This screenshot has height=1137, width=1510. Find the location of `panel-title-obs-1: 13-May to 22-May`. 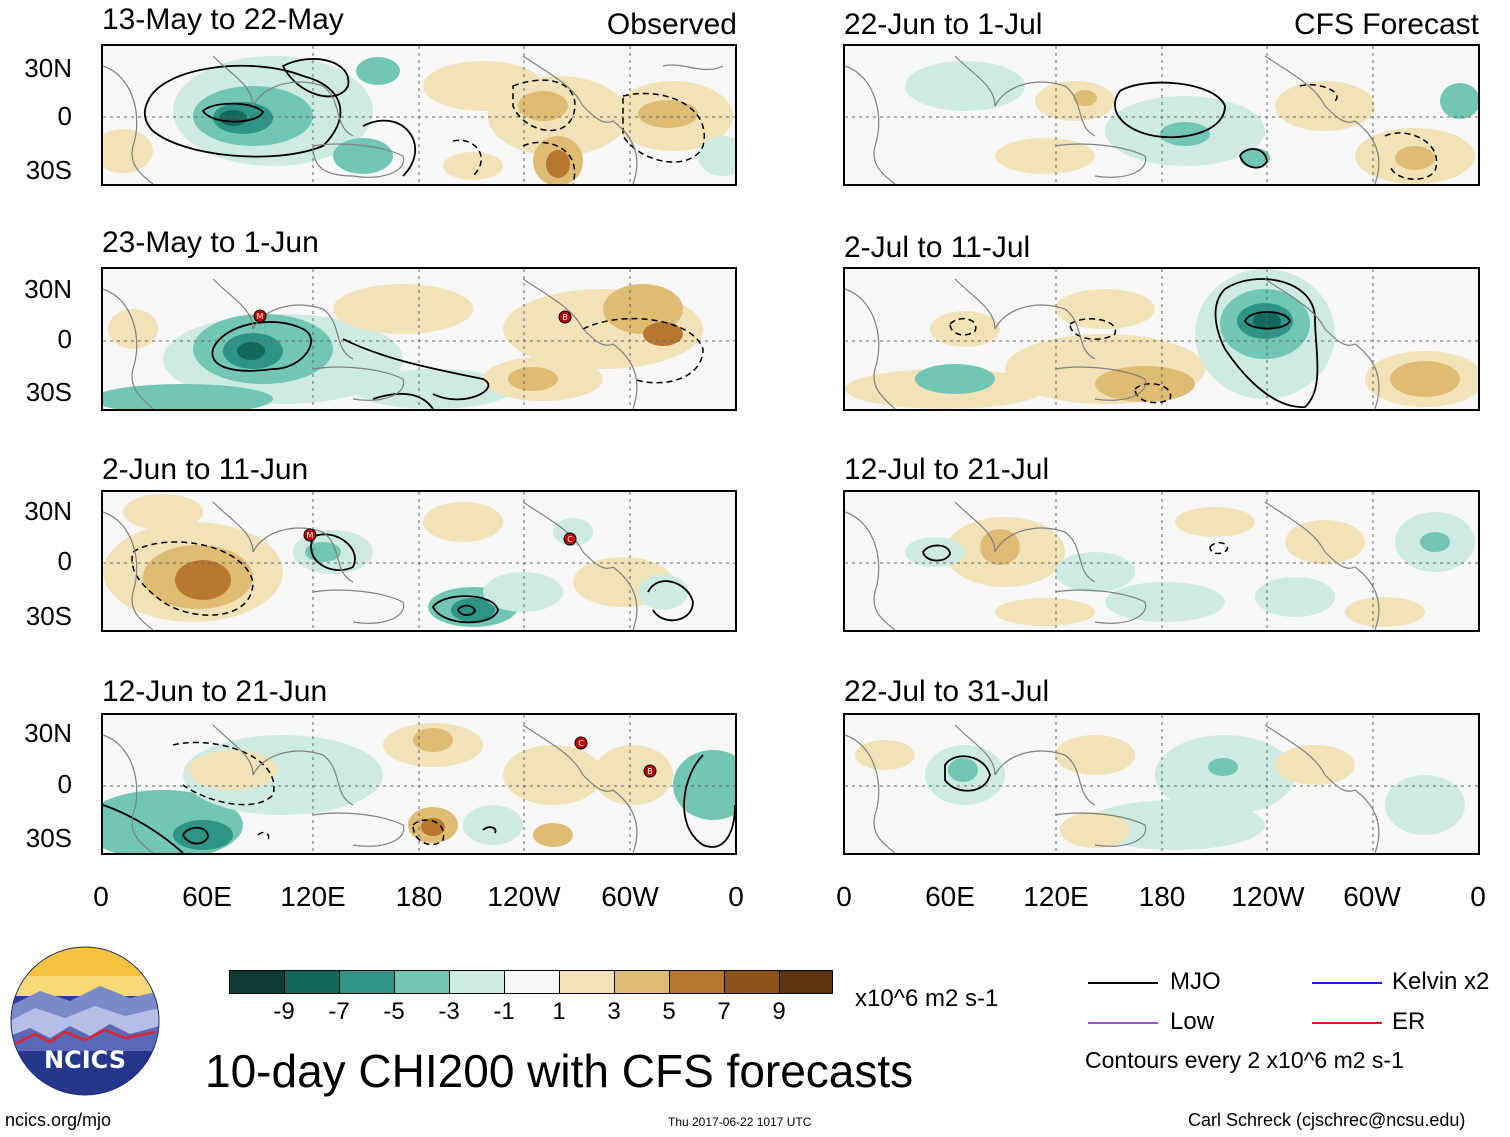

panel-title-obs-1: 13-May to 22-May is located at coordinates (223, 19).